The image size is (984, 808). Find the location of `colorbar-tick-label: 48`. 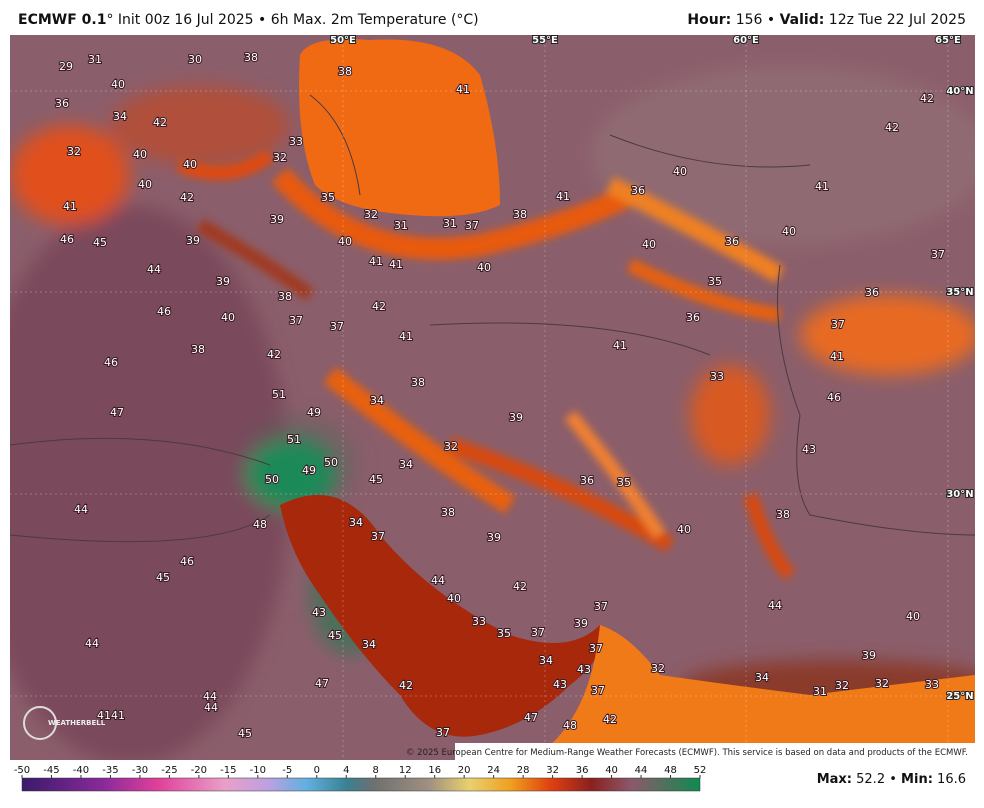

colorbar-tick-label: 48 is located at coordinates (670, 770).